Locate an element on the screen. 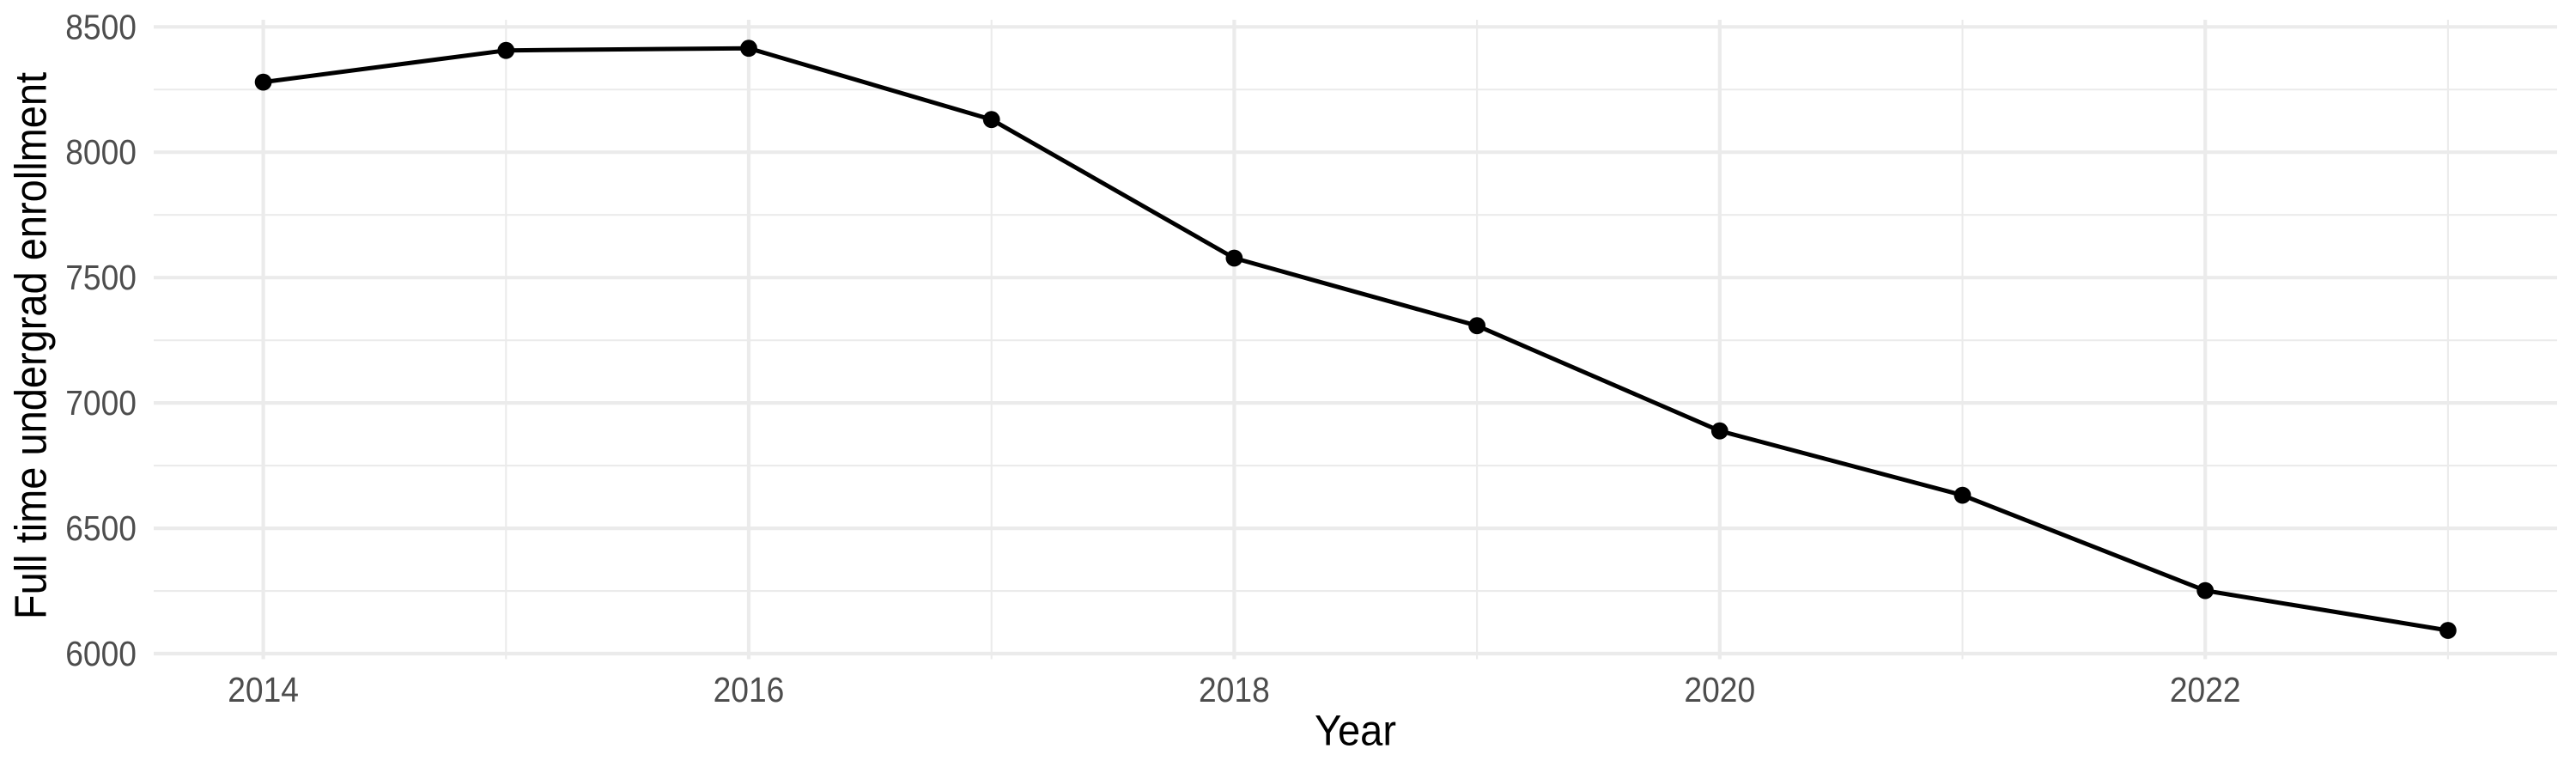 This screenshot has height=773, width=2576. svg-text: 2022 is located at coordinates (2206, 690).